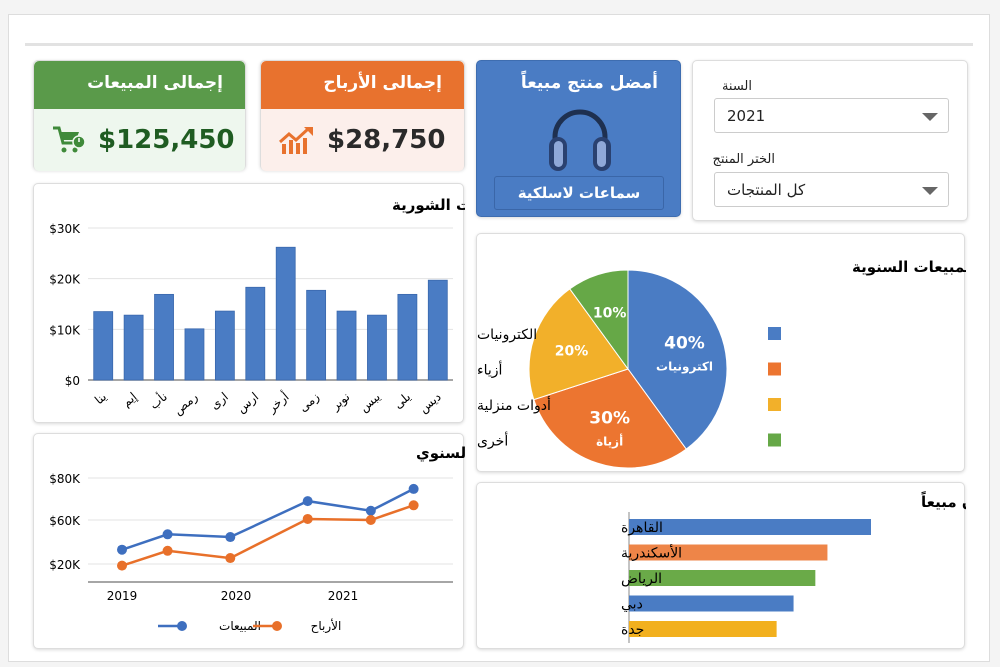  Describe the element at coordinates (428, 205) in the screenshot. I see `chart-title: المبيعات الشورية` at that location.